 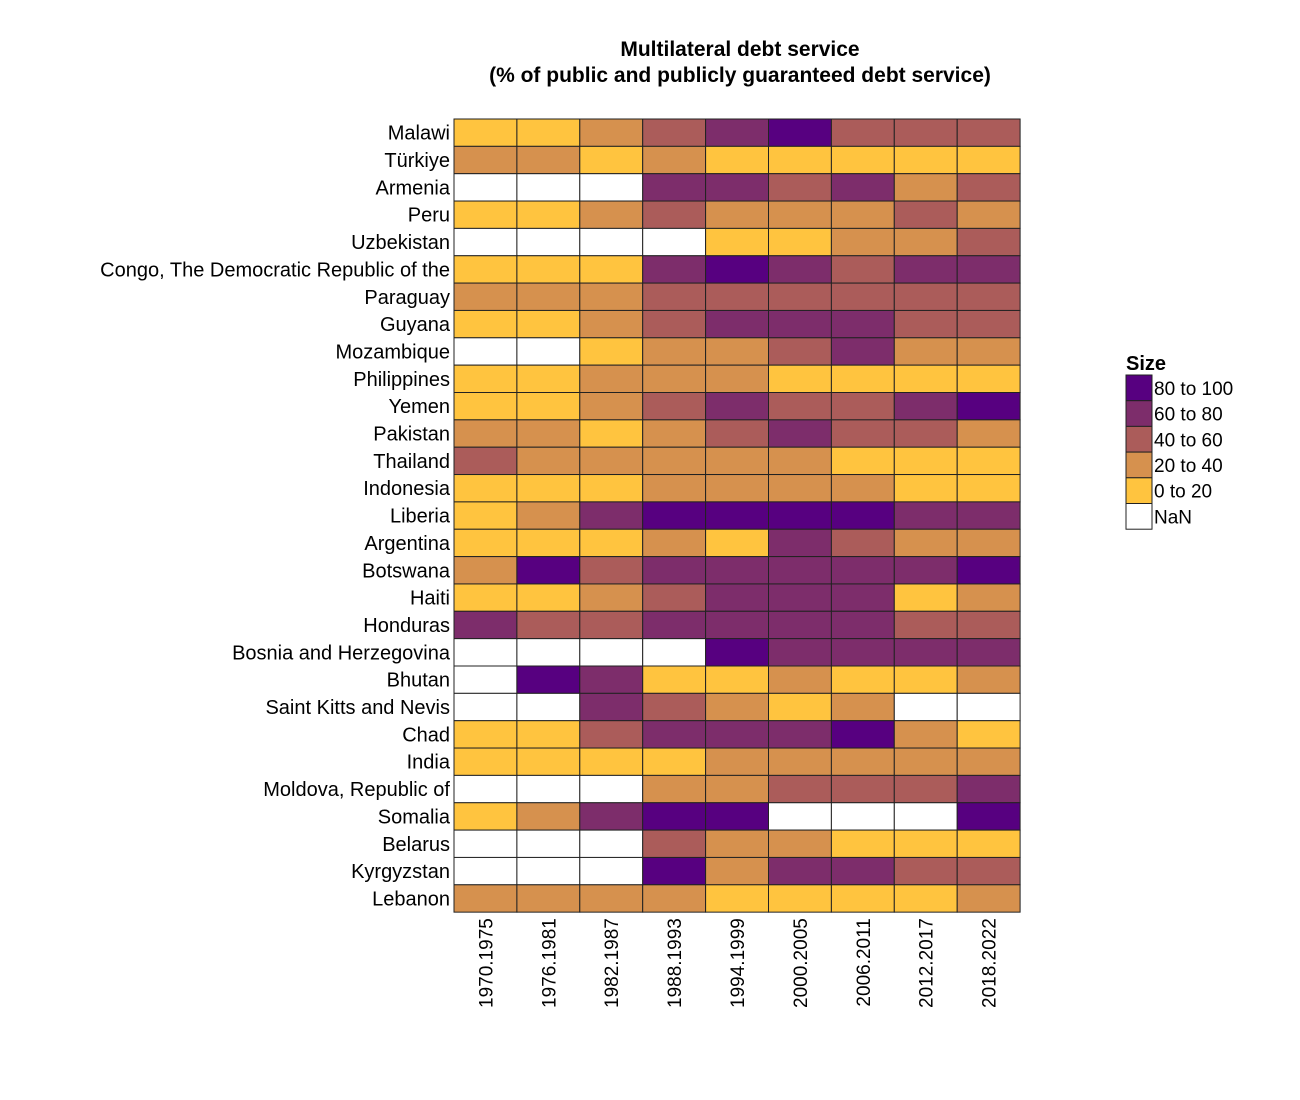 I want to click on column-label: 1988.1993, so click(x=675, y=963).